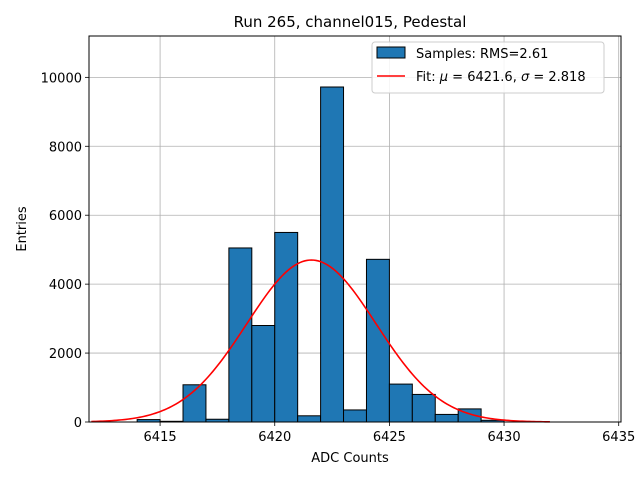 The height and width of the screenshot is (480, 640). I want to click on y-tick-label: 6000, so click(65, 216).